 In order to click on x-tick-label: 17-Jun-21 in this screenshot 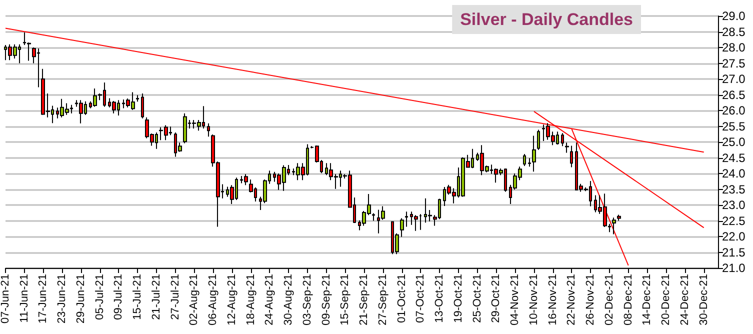, I will do `click(43, 299)`.